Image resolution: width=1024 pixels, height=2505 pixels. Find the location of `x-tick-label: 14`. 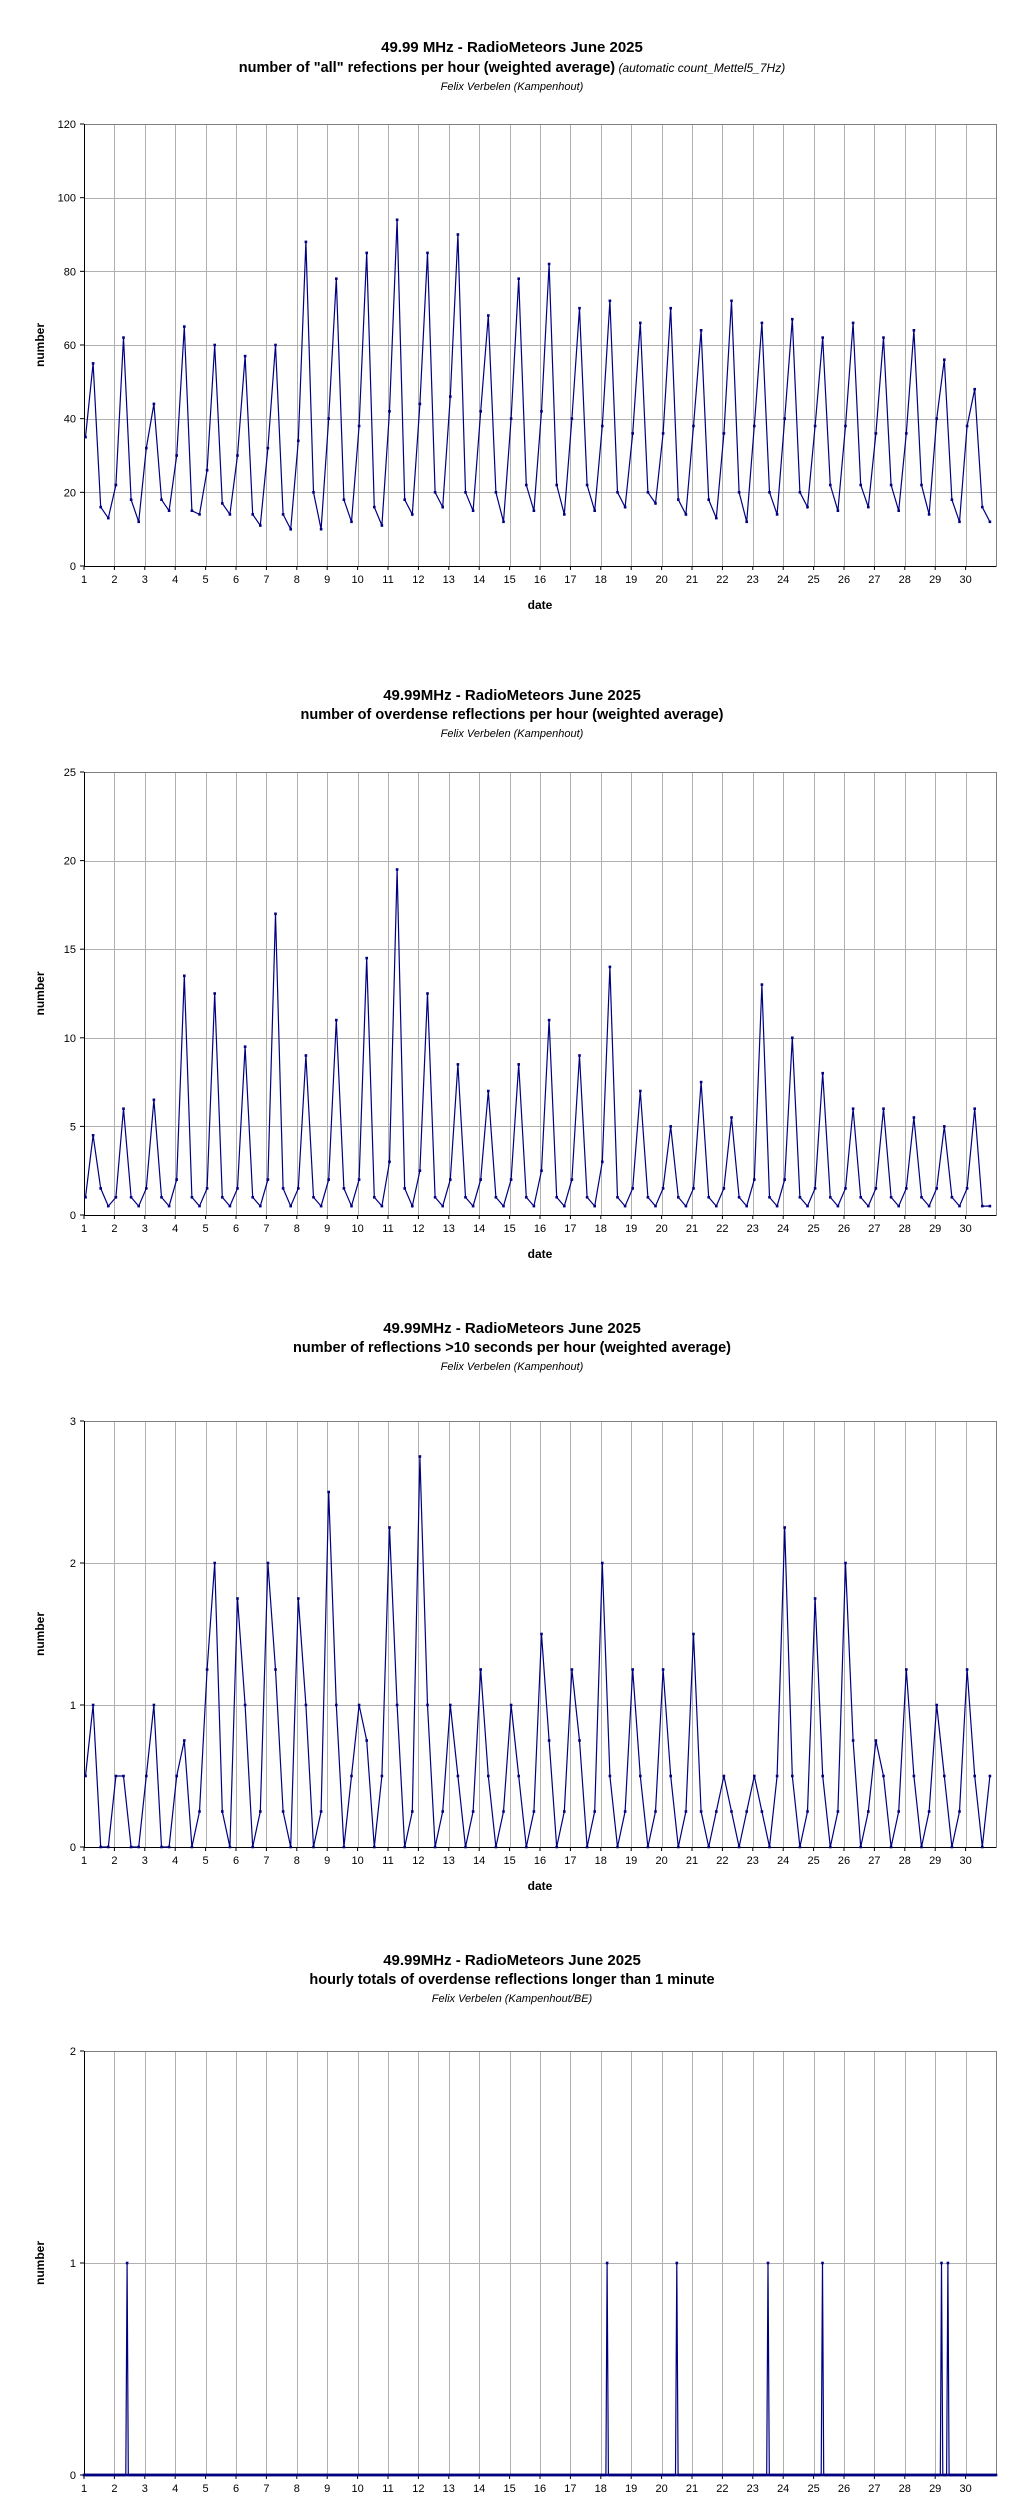

x-tick-label: 14 is located at coordinates (479, 1861).